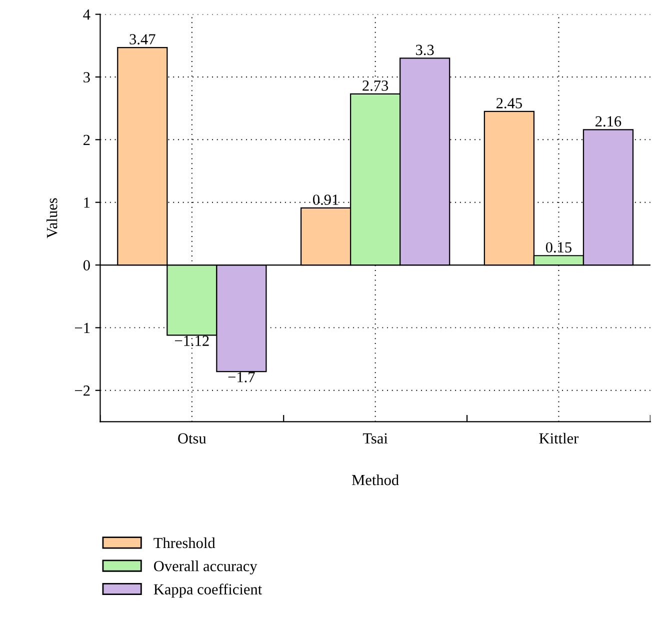 This screenshot has height=622, width=655. I want to click on legend-label: Threshold, so click(185, 542).